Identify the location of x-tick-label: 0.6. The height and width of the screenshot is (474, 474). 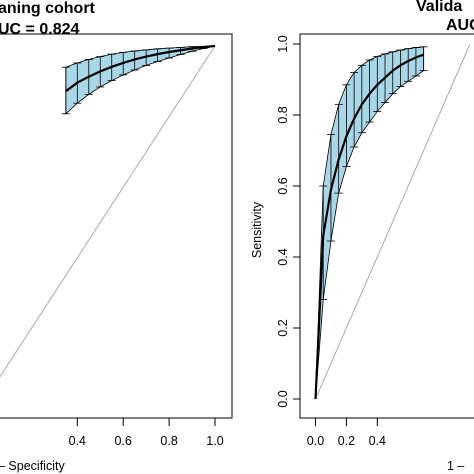
(123, 441).